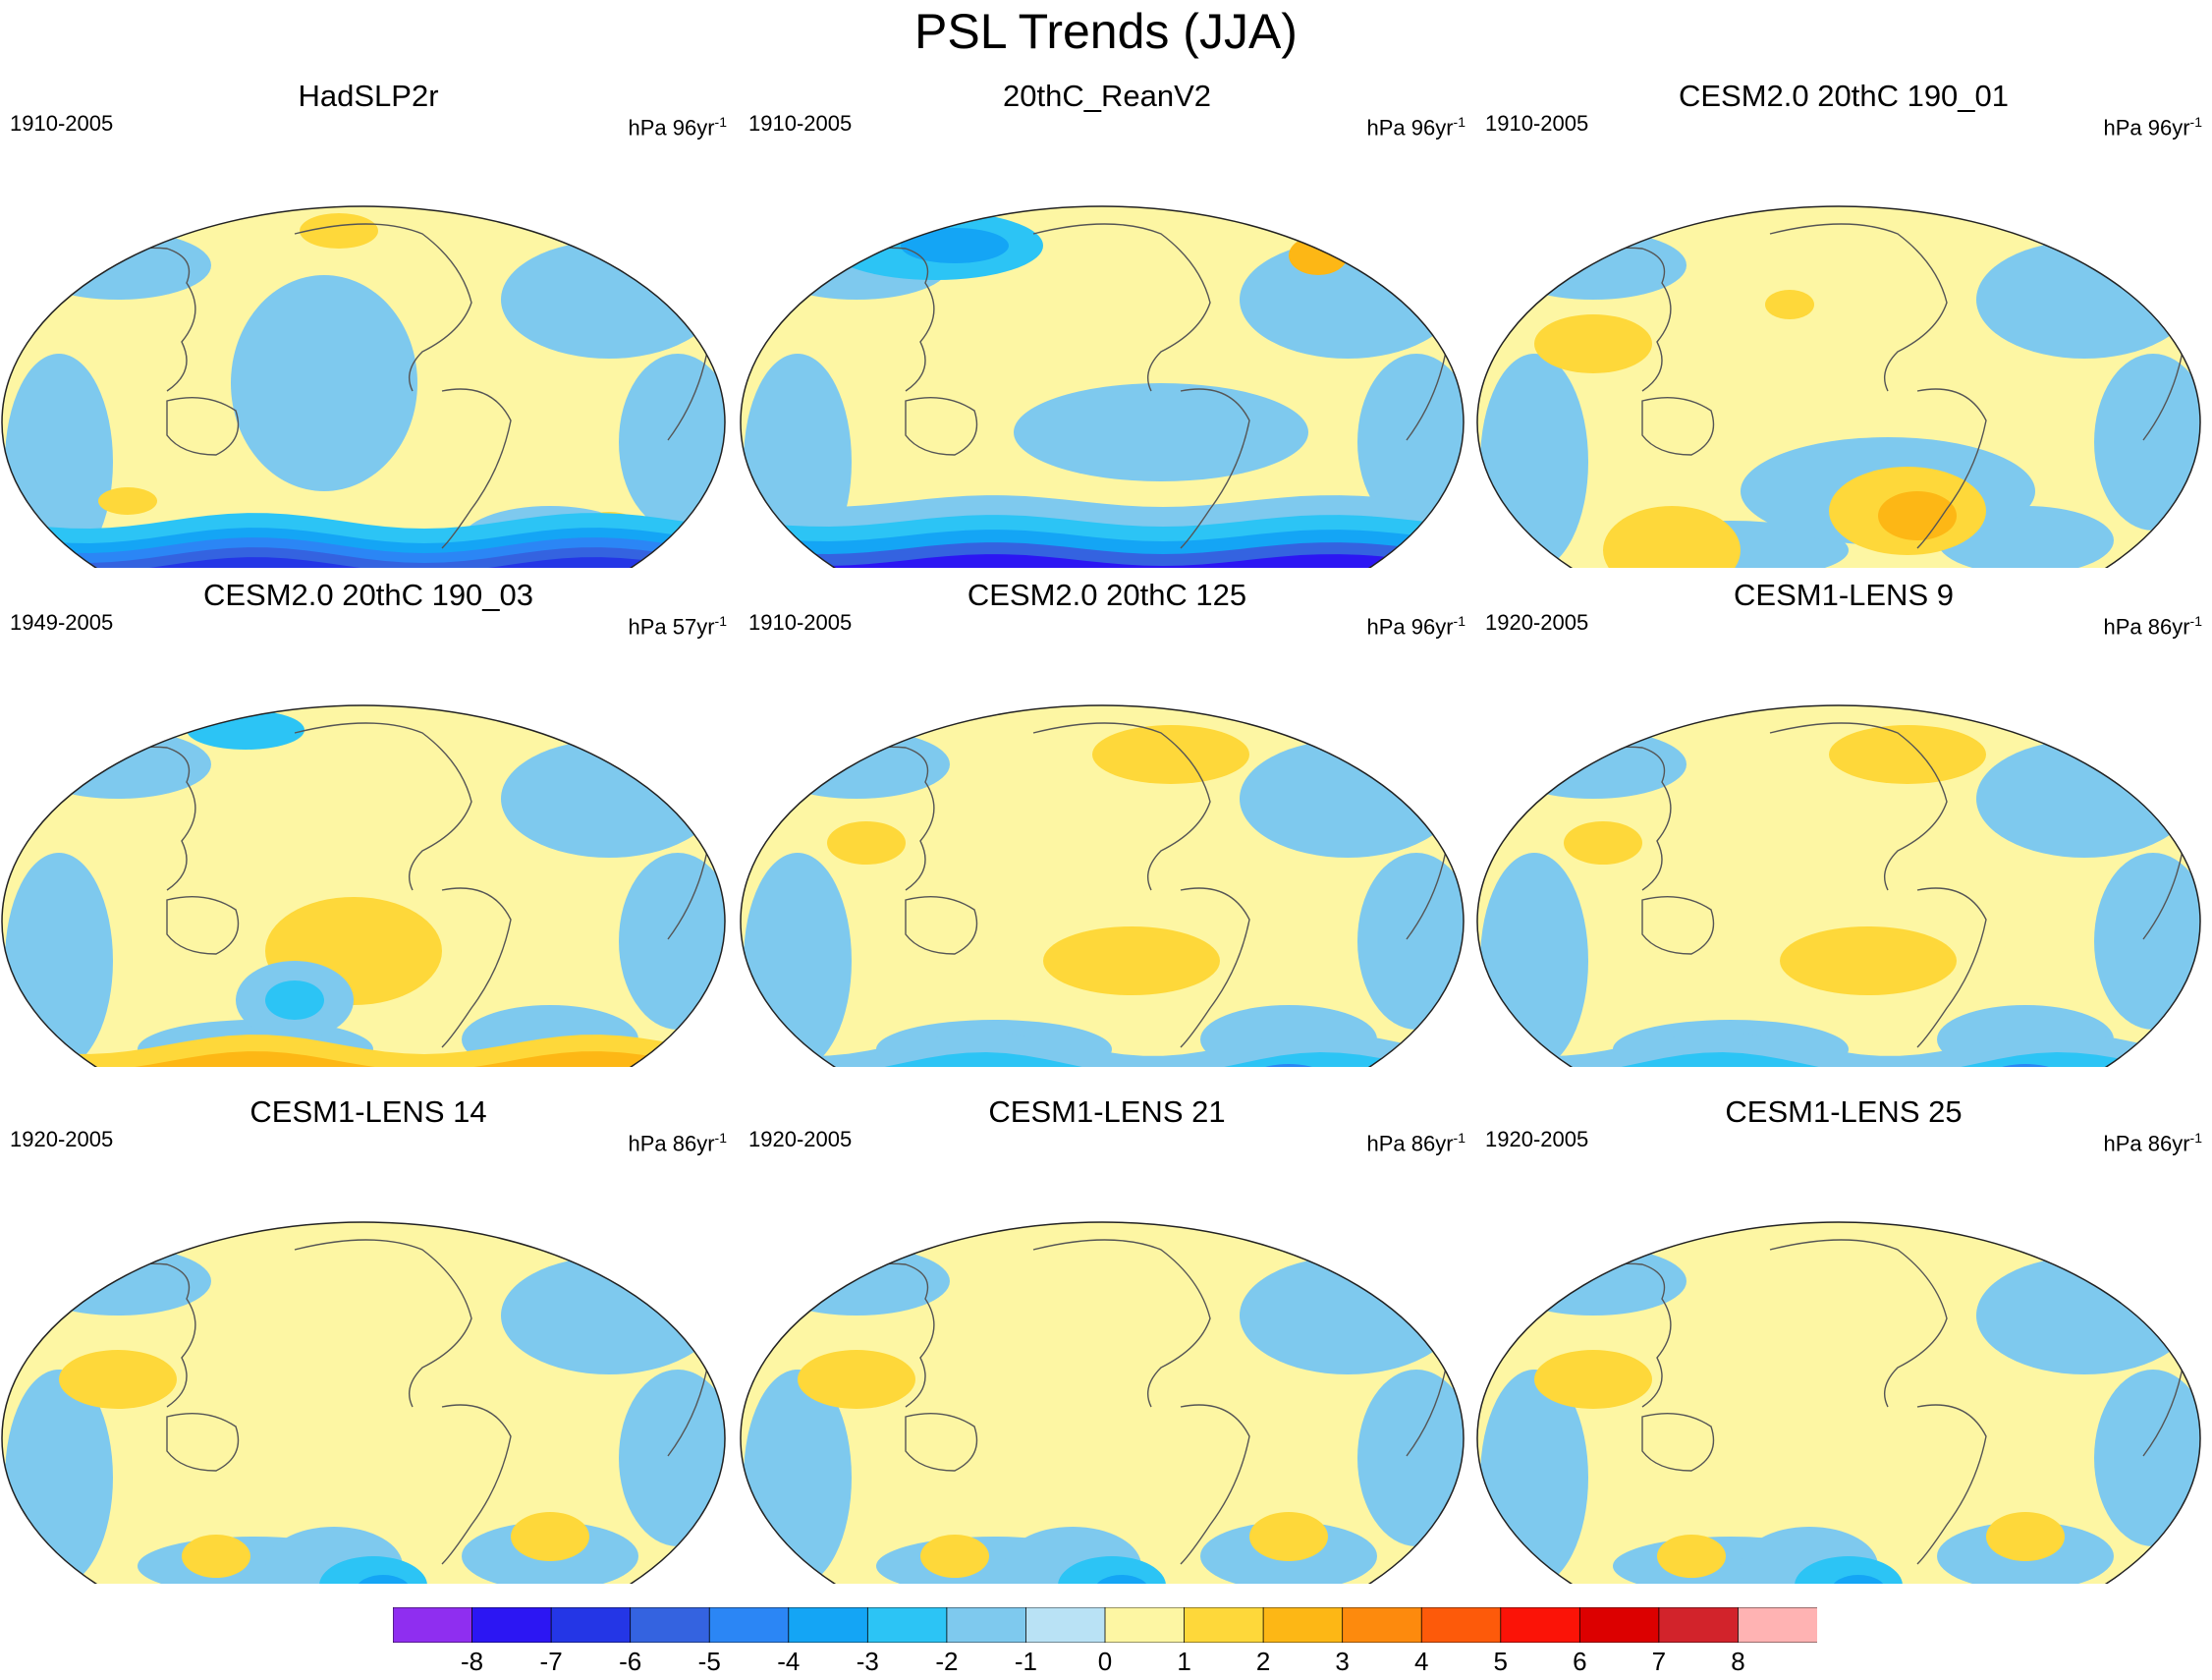  I want to click on map-panel: CESM1-LENS 25 1920-2005 hPa 86yr-1, so click(1843, 1338).